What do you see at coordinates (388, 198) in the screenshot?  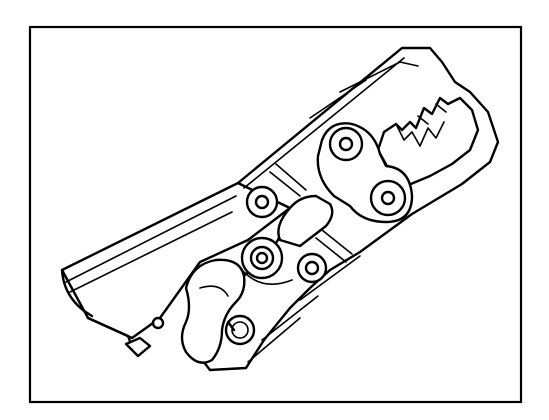 I see `lower-pivot-pin` at bounding box center [388, 198].